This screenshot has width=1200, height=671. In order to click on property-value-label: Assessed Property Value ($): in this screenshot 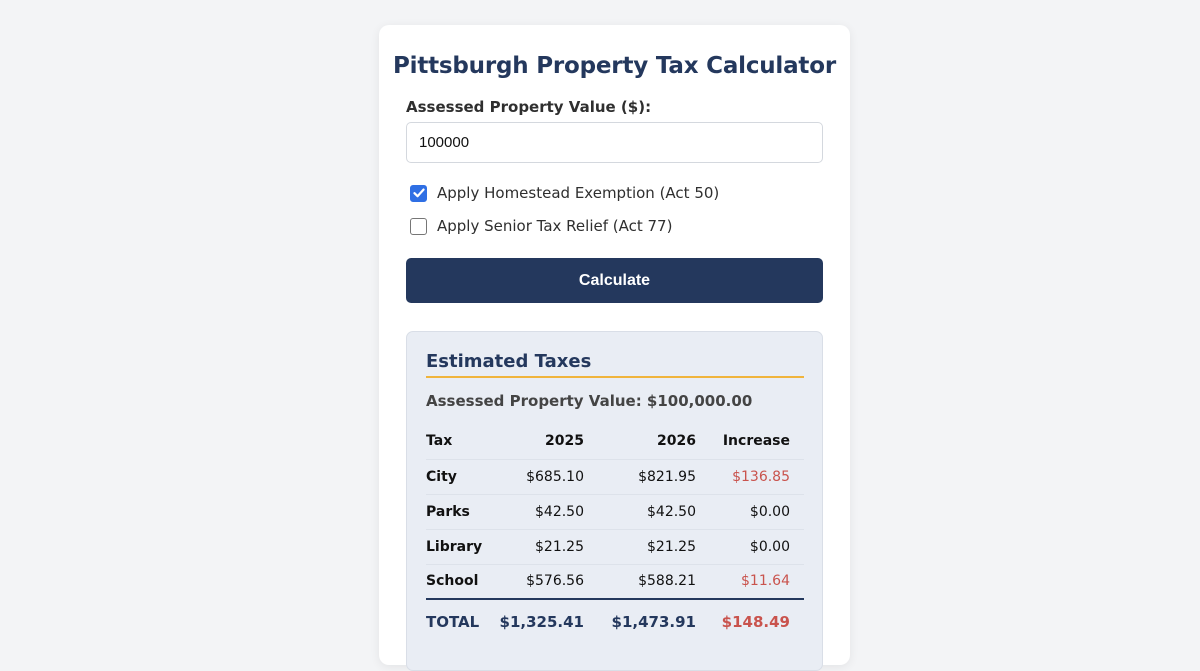, I will do `click(529, 107)`.